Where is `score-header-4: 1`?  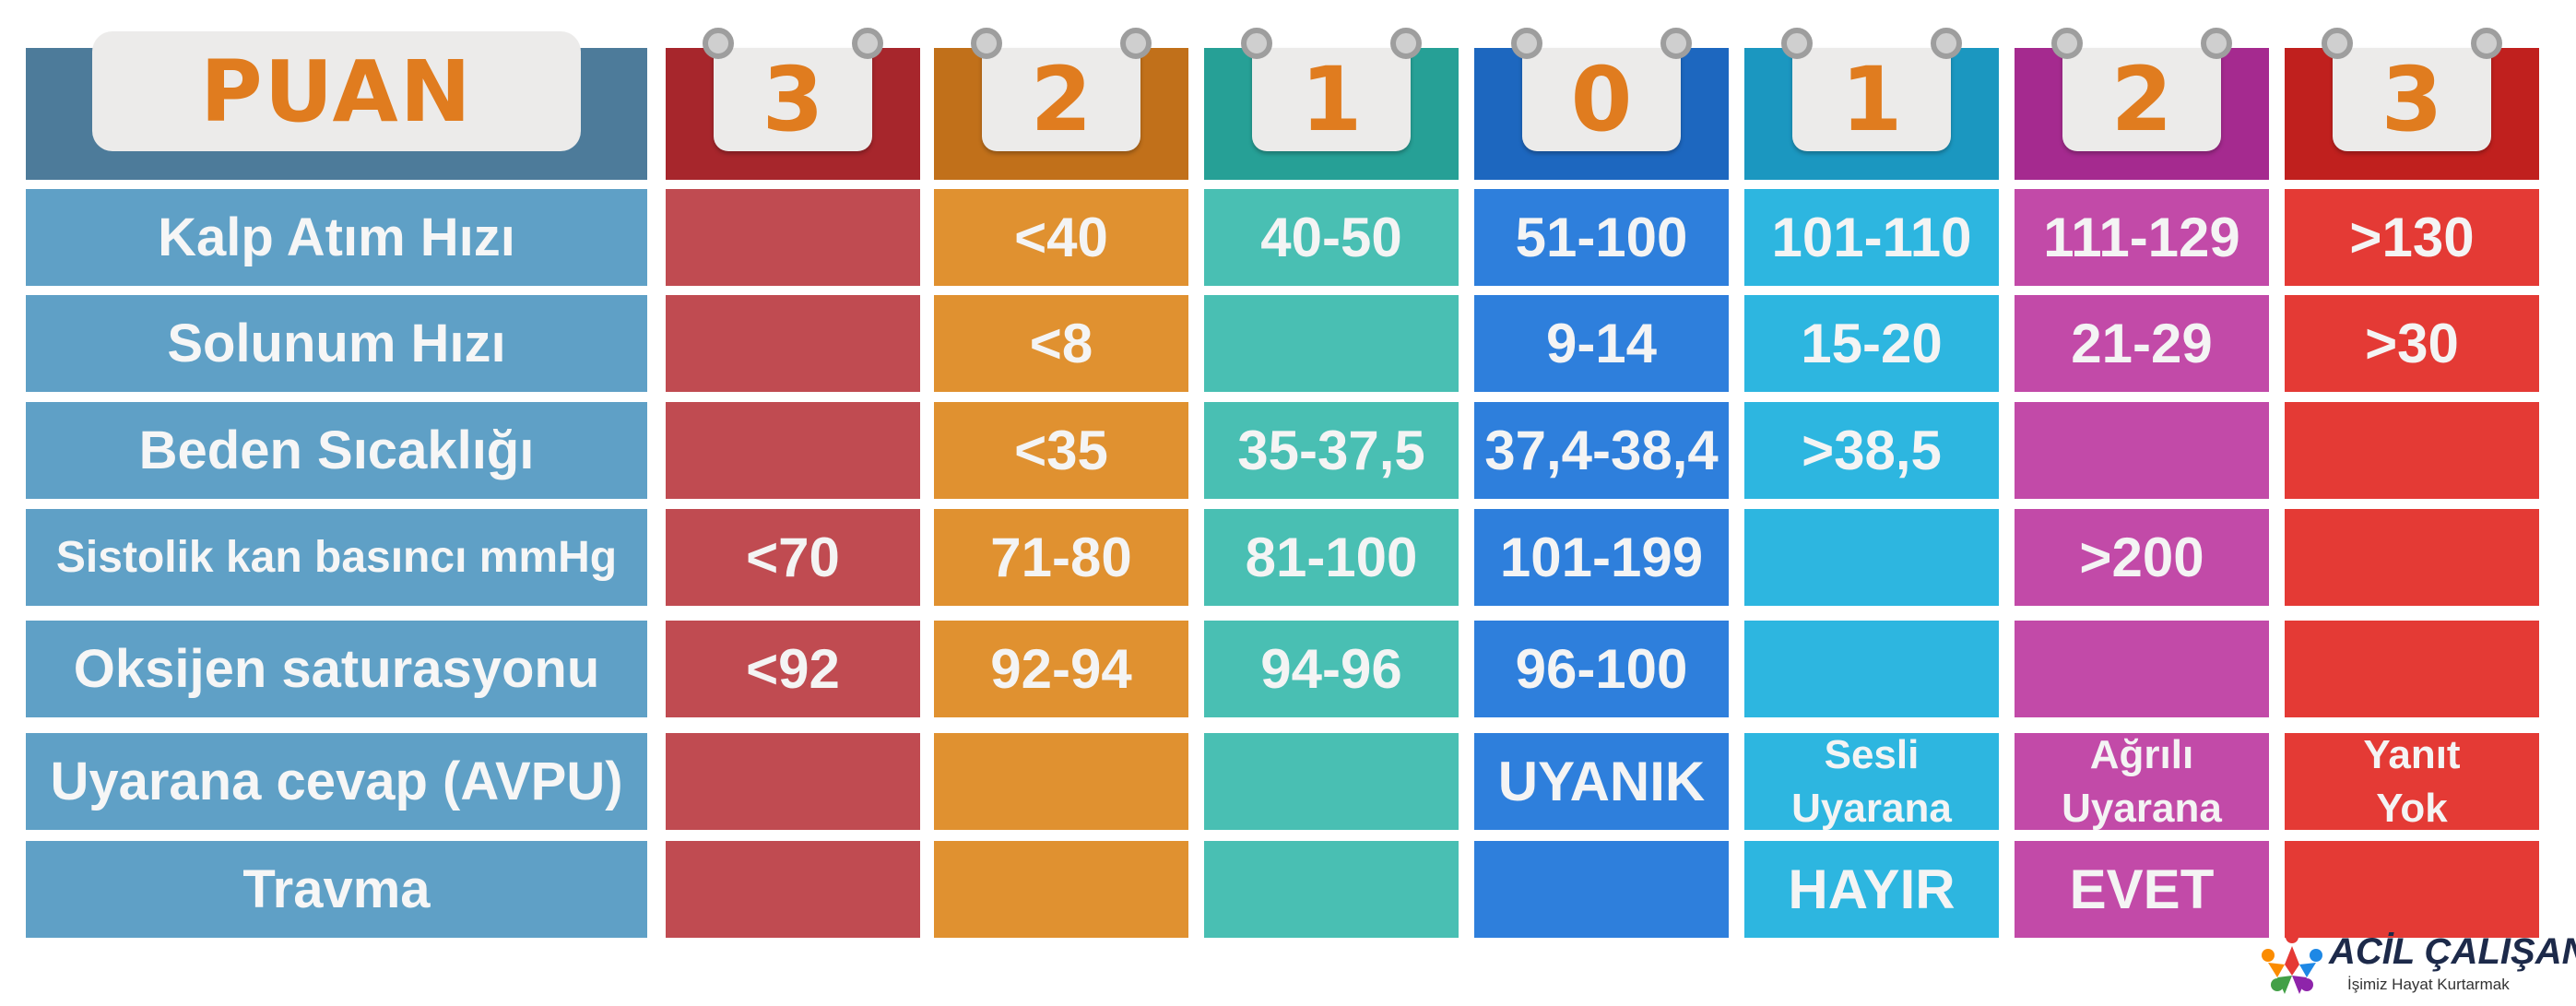
score-header-4: 1 is located at coordinates (1871, 104).